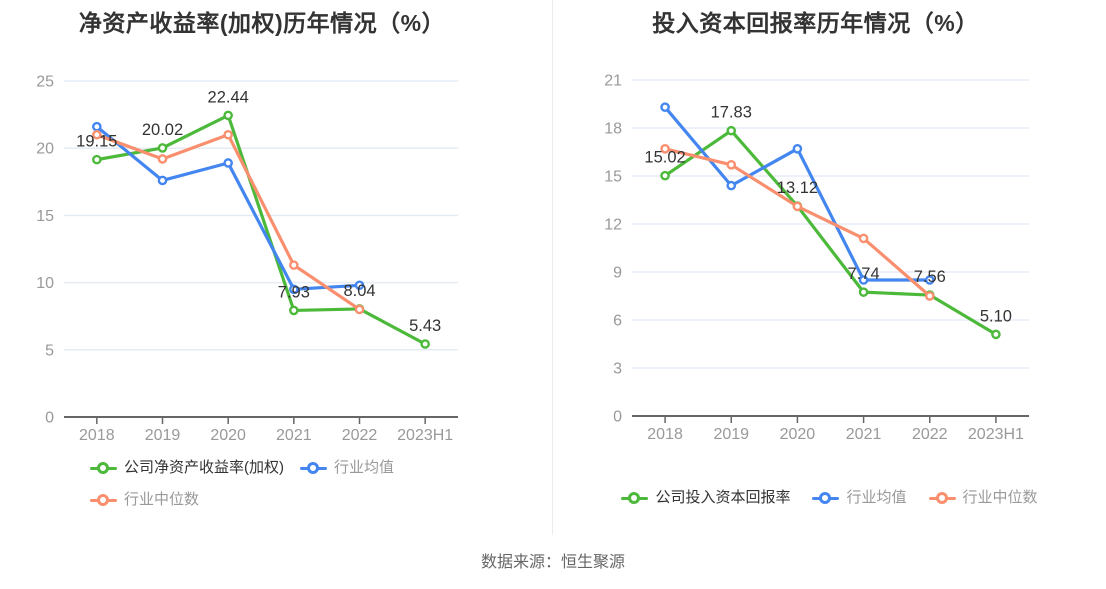 This screenshot has height=589, width=1106. I want to click on legend-item-industry-avg-roic: 行业均值, so click(859, 498).